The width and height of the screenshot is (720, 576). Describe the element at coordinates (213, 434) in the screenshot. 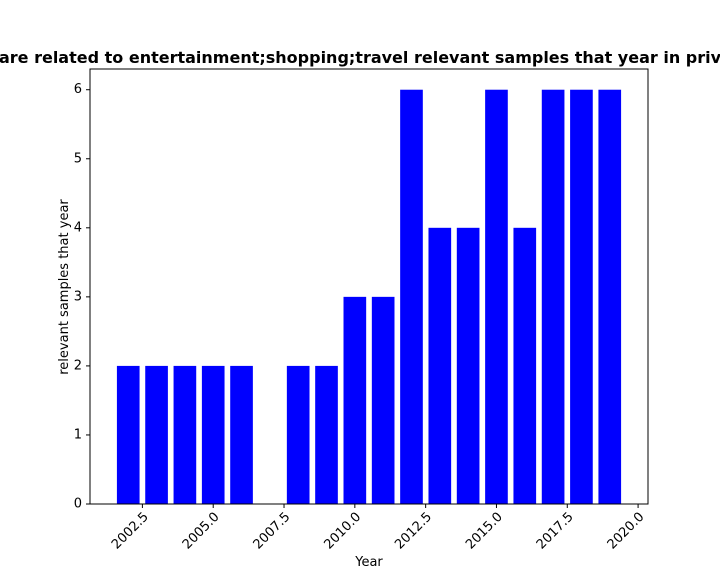

I see `bar-2005` at that location.